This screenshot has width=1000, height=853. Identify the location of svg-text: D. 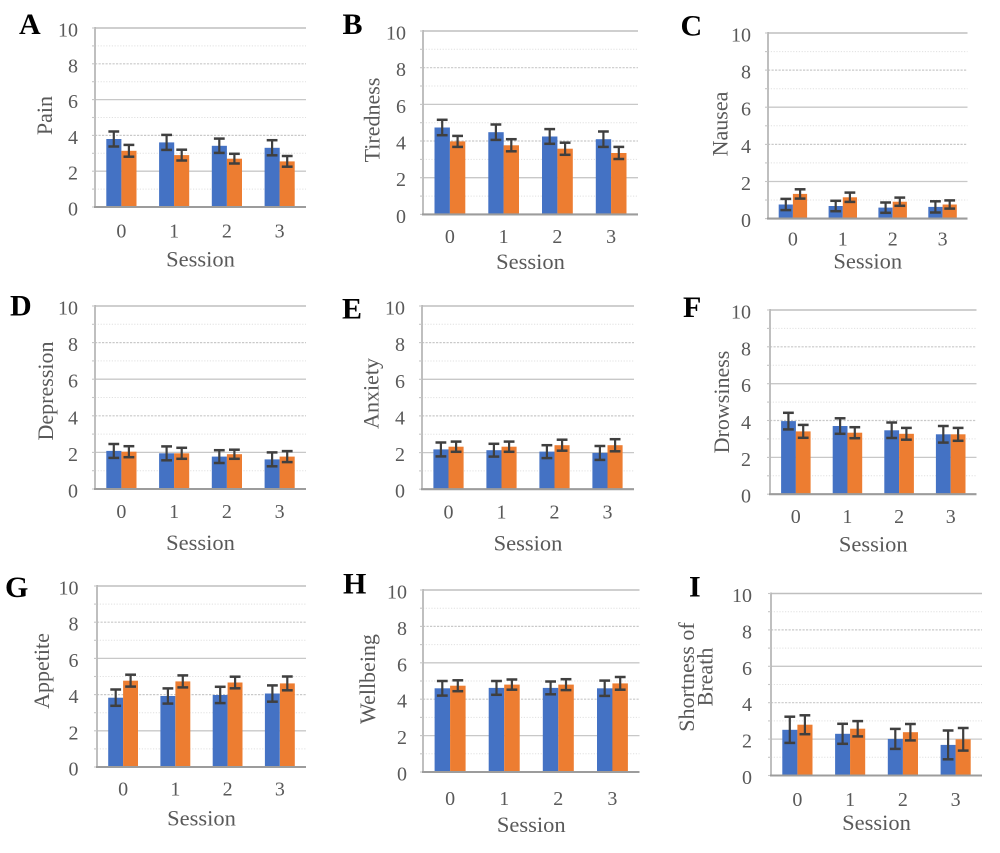
(21, 306).